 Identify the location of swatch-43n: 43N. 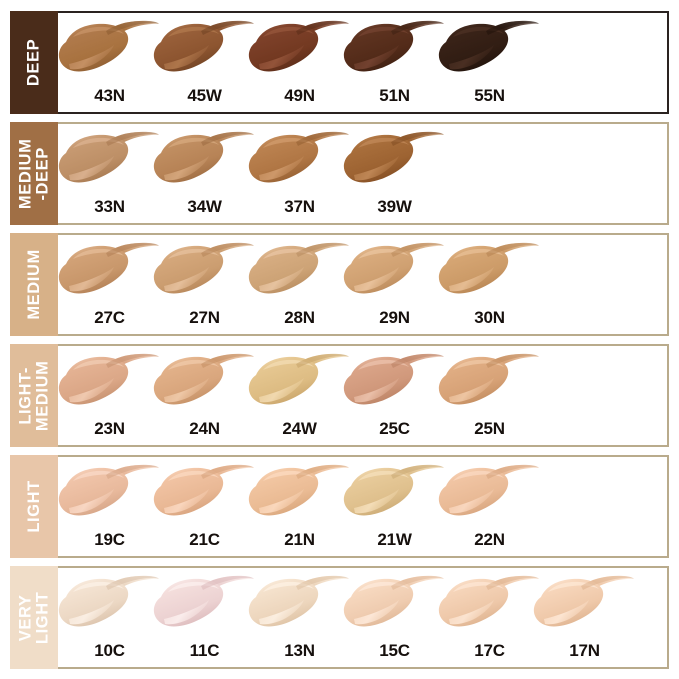
(108, 64).